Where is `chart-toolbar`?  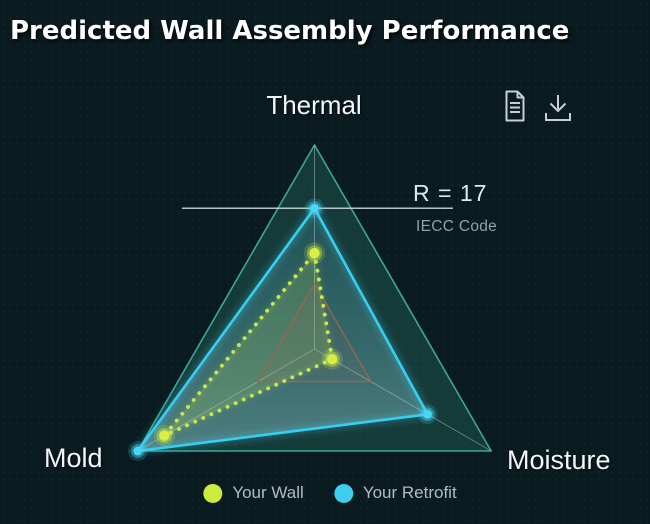
chart-toolbar is located at coordinates (539, 106).